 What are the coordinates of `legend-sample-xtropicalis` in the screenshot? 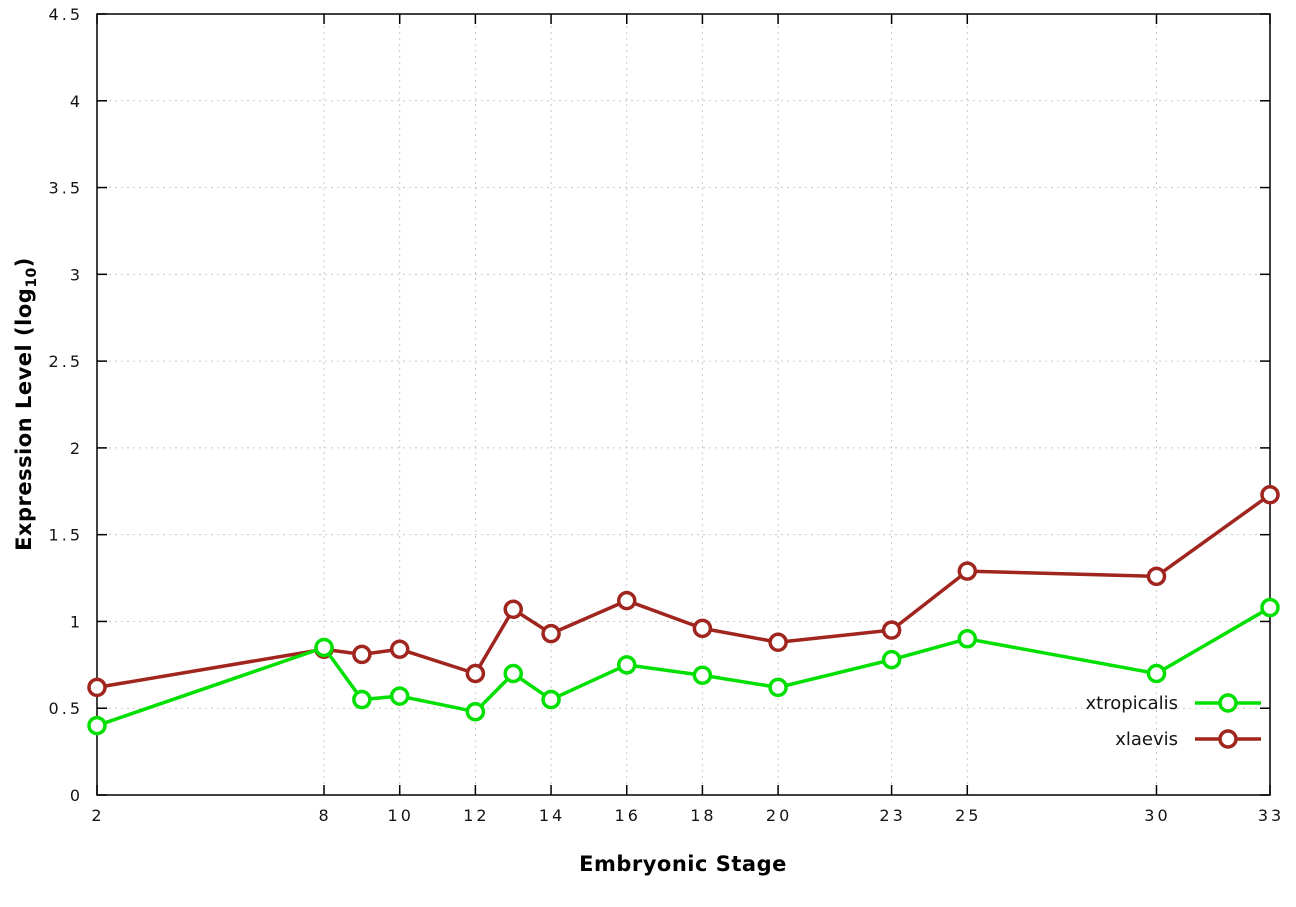 It's located at (1228, 703).